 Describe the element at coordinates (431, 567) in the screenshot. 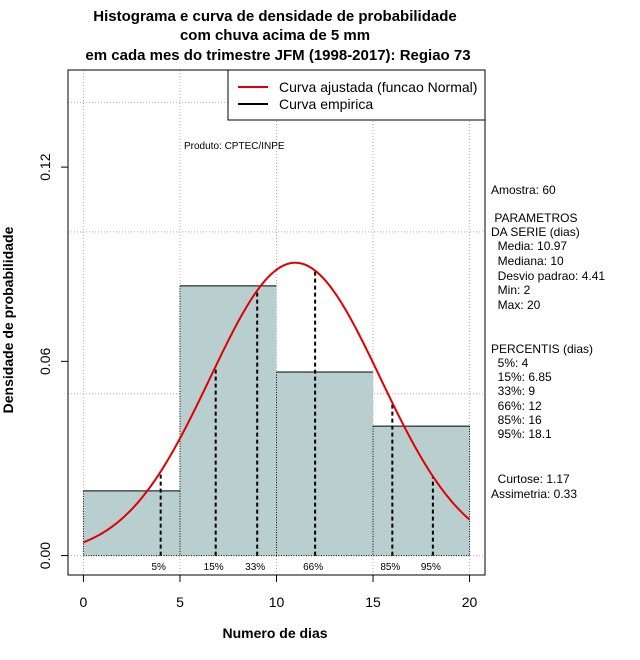

I see `percentile-label-95%: 95%` at that location.